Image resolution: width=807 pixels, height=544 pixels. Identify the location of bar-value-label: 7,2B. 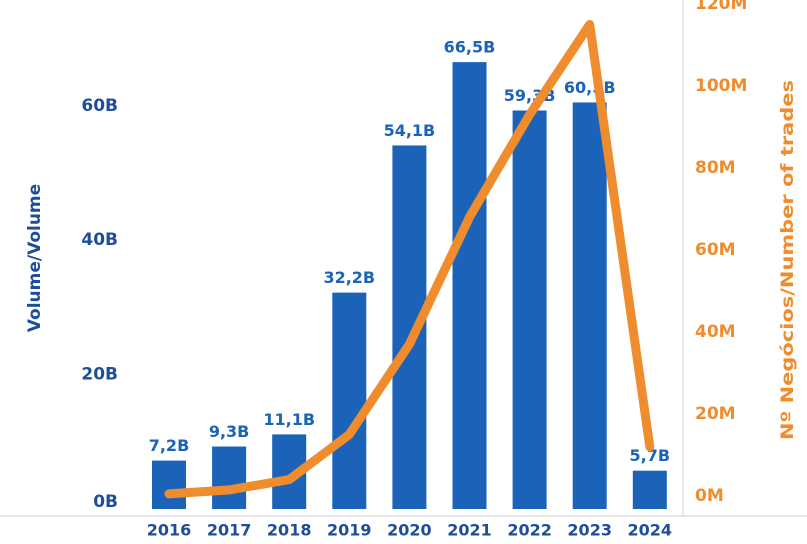
(169, 445).